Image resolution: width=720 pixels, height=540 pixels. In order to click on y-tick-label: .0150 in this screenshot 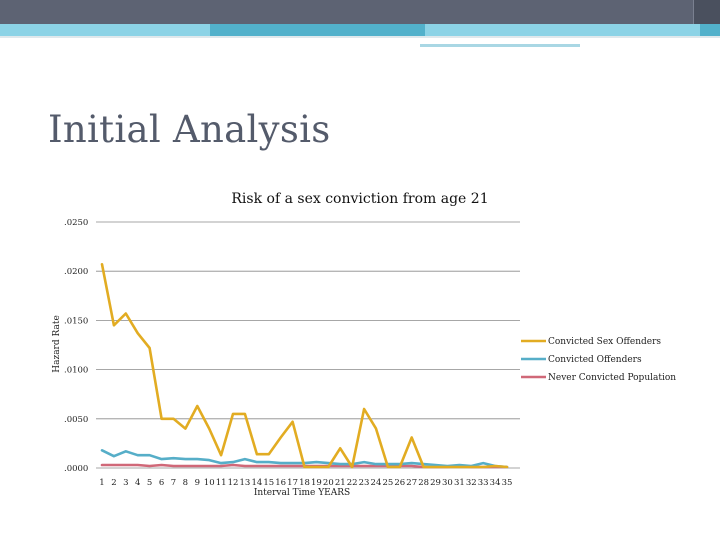, I will do `click(76, 321)`.